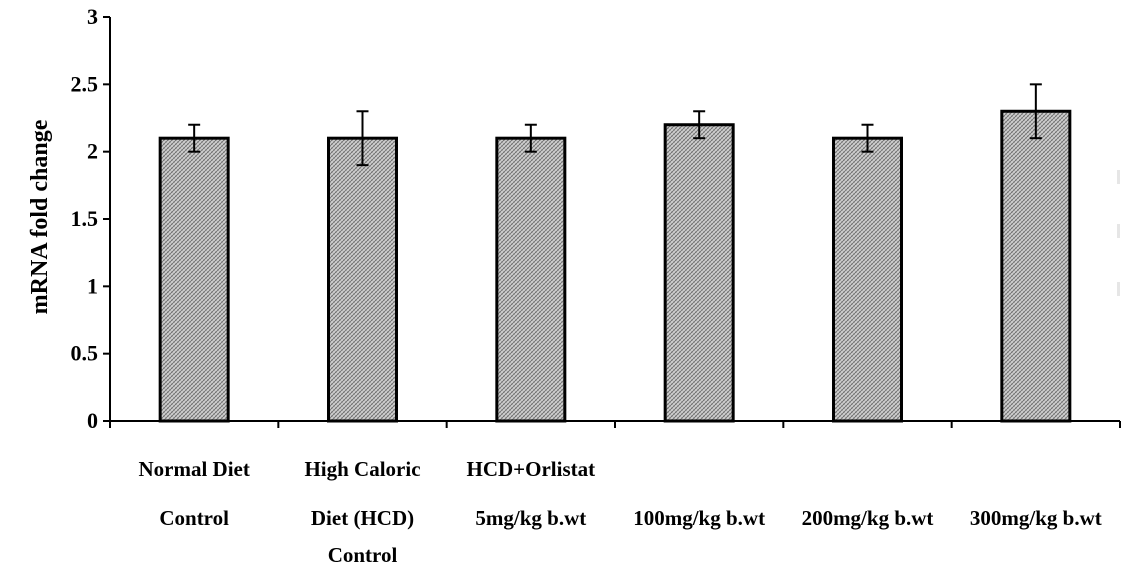  What do you see at coordinates (531, 469) in the screenshot?
I see `category-label-line: HCD+Orlistat` at bounding box center [531, 469].